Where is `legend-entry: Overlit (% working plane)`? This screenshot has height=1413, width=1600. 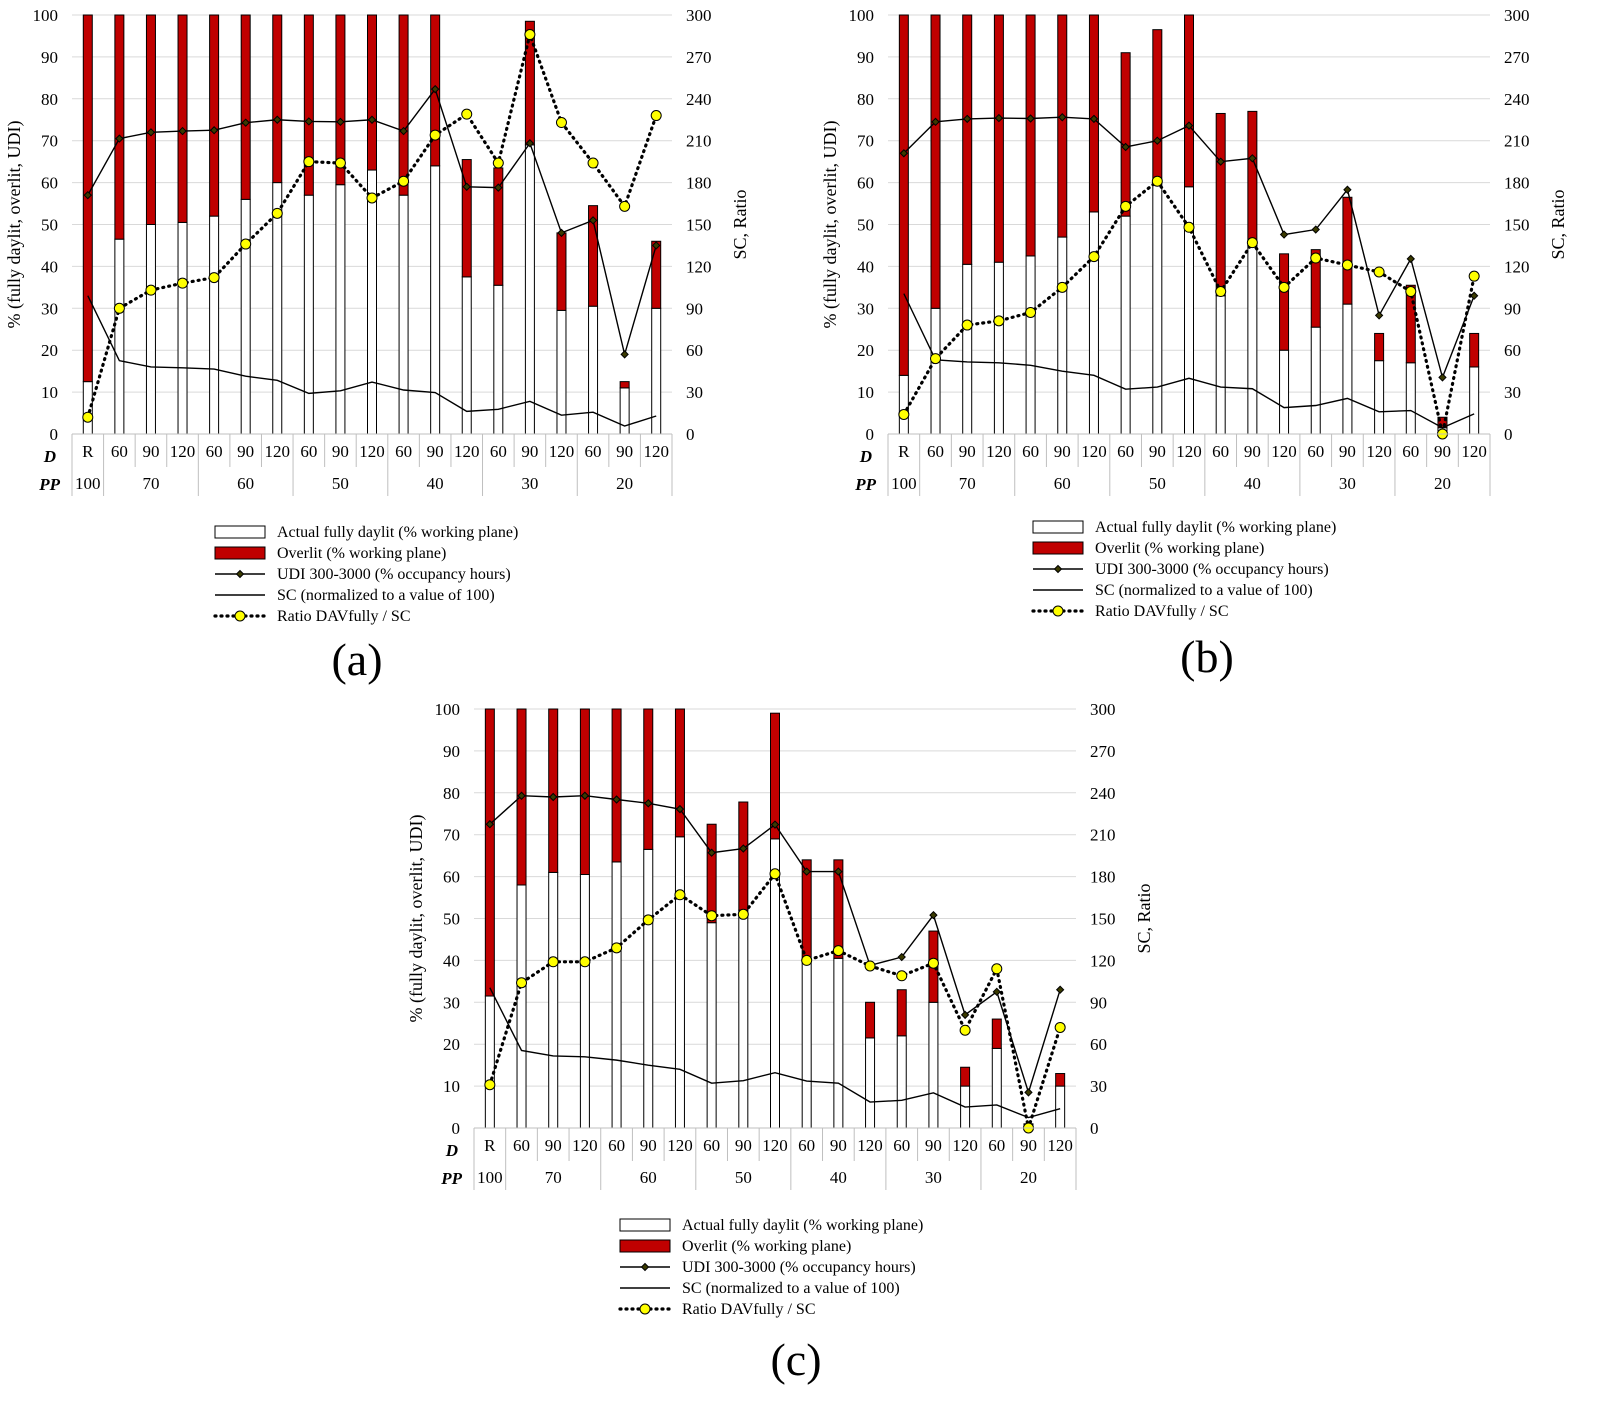
legend-entry: Overlit (% working plane) is located at coordinates (361, 553).